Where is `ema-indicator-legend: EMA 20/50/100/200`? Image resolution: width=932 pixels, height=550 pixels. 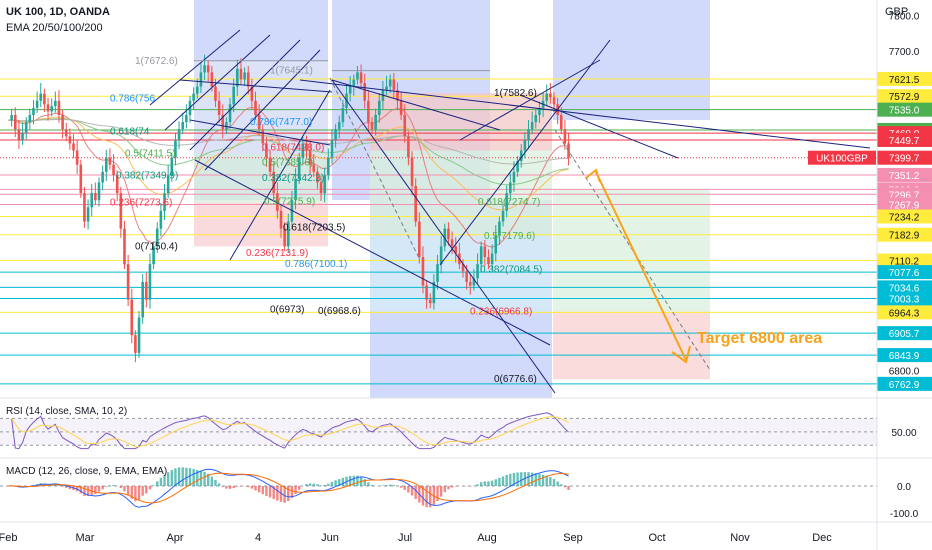 ema-indicator-legend: EMA 20/50/100/200 is located at coordinates (54, 28).